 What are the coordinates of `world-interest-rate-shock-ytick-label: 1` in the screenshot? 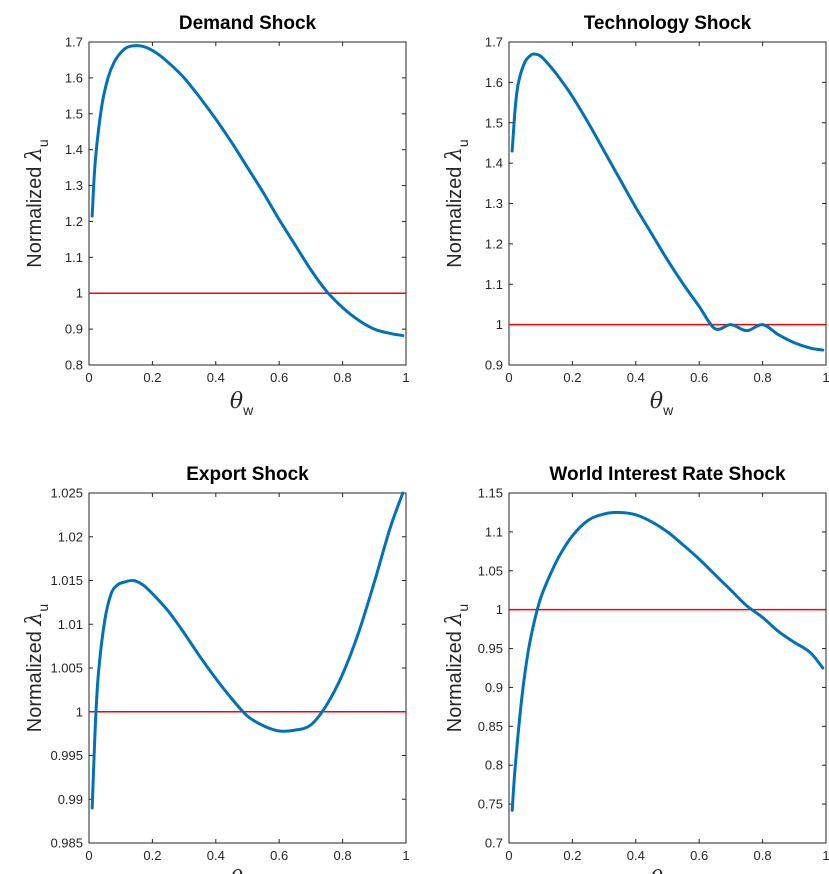 It's located at (499, 609).